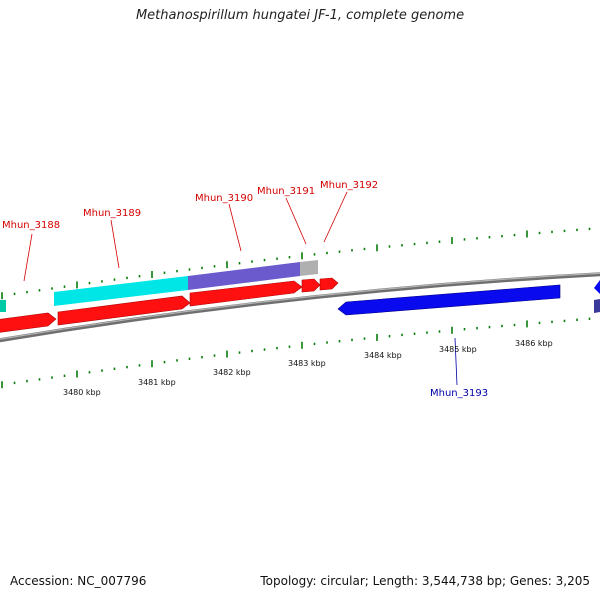 Image resolution: width=600 pixels, height=600 pixels. Describe the element at coordinates (121, 291) in the screenshot. I see `cog-bar-cyan` at that location.